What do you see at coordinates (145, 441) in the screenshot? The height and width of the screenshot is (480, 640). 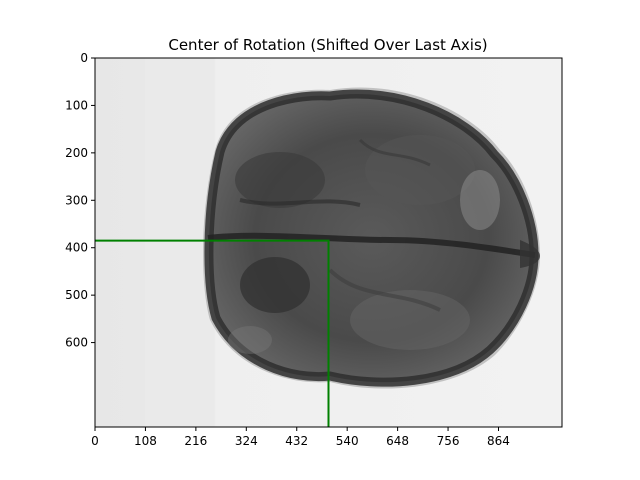 I see `x-tick-label: 108` at bounding box center [145, 441].